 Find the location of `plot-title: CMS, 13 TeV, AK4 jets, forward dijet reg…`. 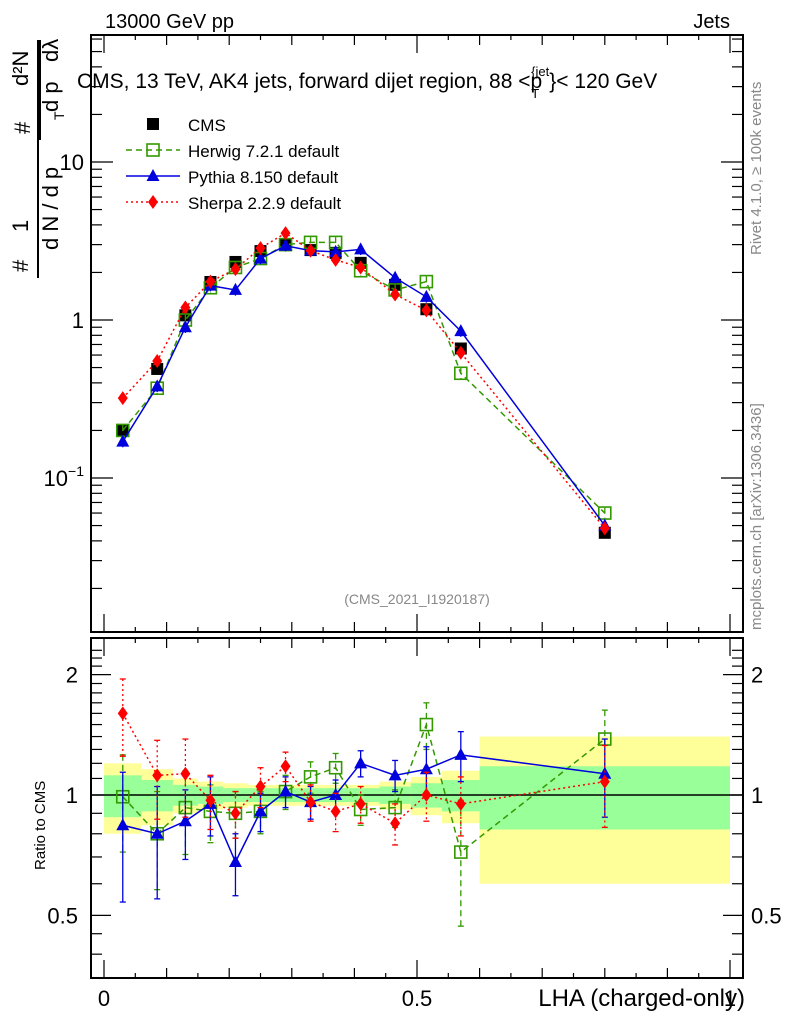

plot-title: CMS, 13 TeV, AK4 jets, forward dijet reg… is located at coordinates (367, 82).